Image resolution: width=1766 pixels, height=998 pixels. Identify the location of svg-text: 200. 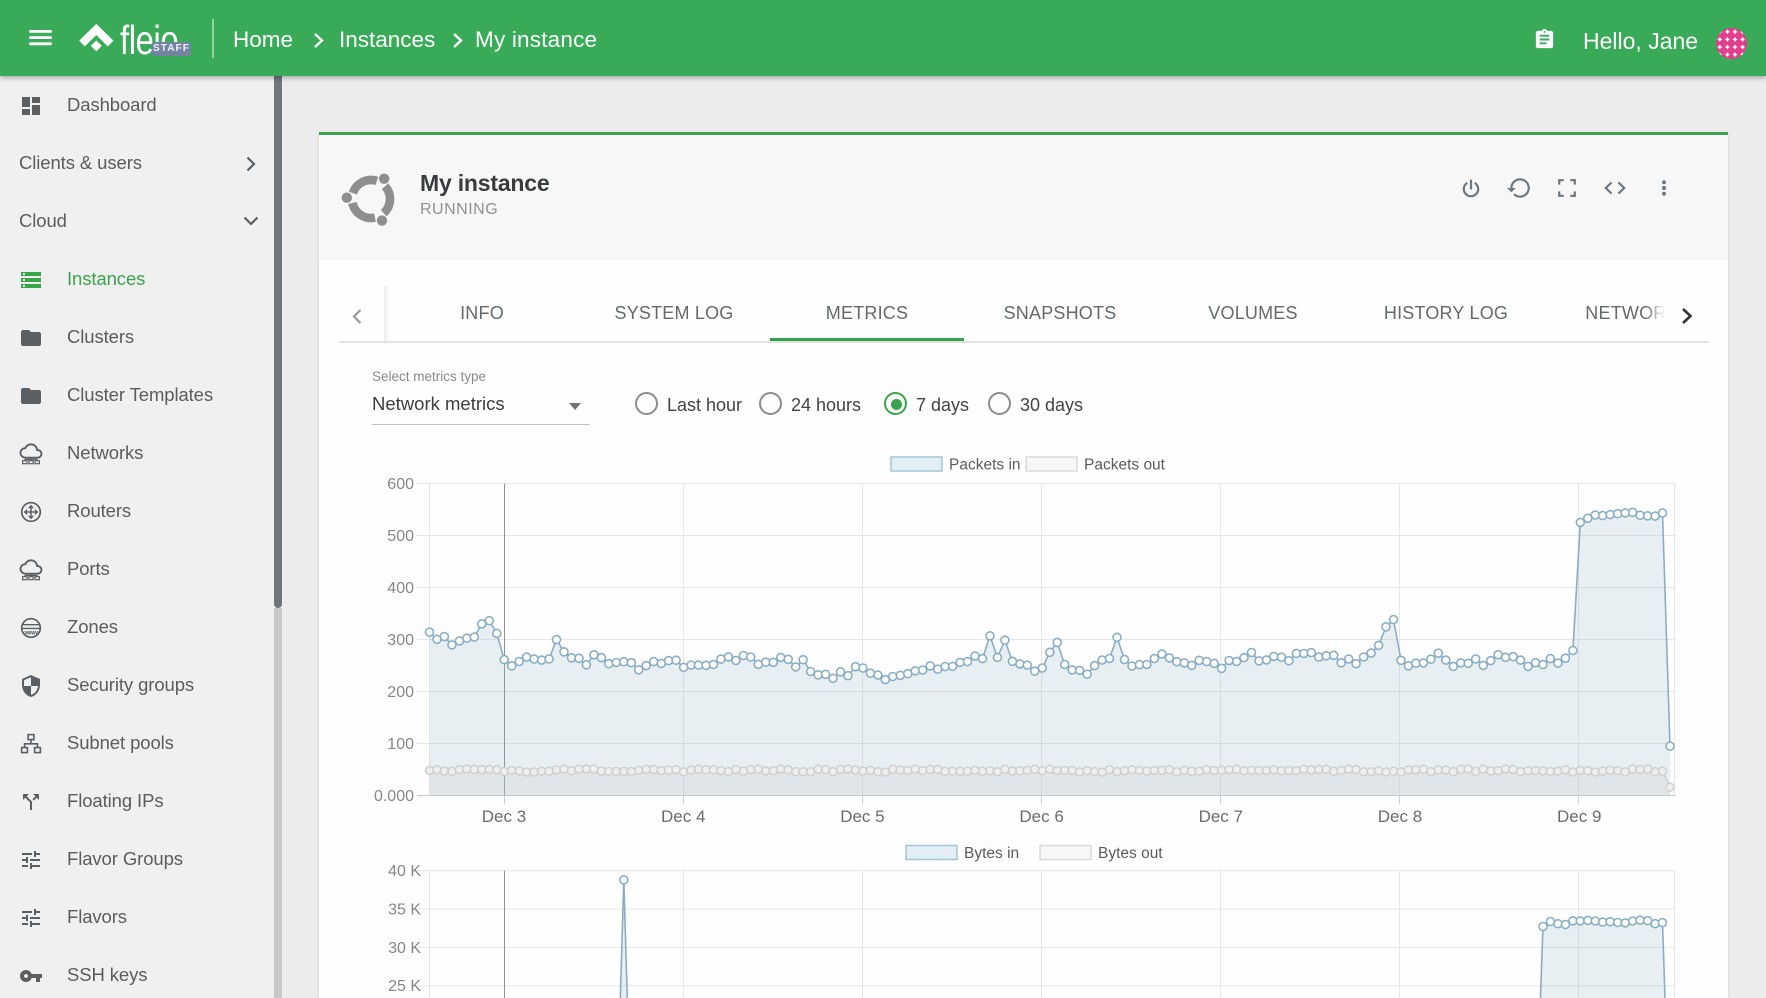
(400, 692).